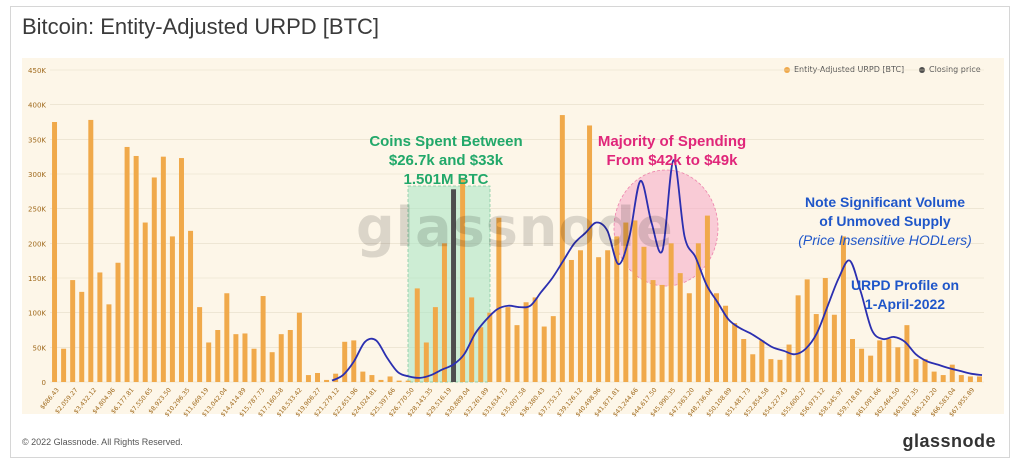 The image size is (1024, 468). What do you see at coordinates (454, 285) in the screenshot?
I see `closing-price-bar` at bounding box center [454, 285].